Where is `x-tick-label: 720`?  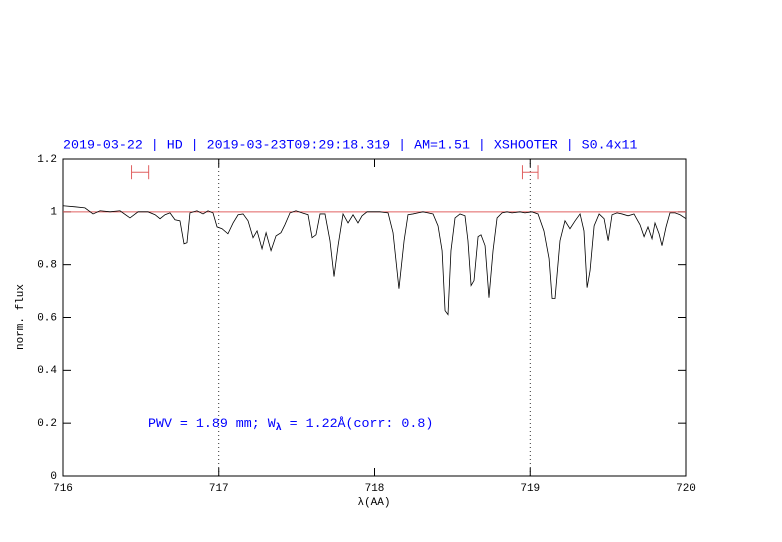 x-tick-label: 720 is located at coordinates (686, 489).